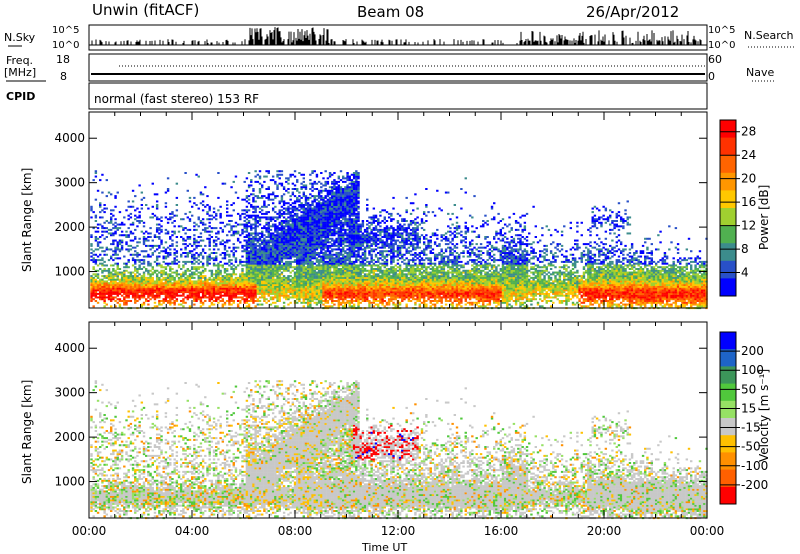 Image resolution: width=800 pixels, height=554 pixels. I want to click on power-colorbar-frame, so click(728, 208).